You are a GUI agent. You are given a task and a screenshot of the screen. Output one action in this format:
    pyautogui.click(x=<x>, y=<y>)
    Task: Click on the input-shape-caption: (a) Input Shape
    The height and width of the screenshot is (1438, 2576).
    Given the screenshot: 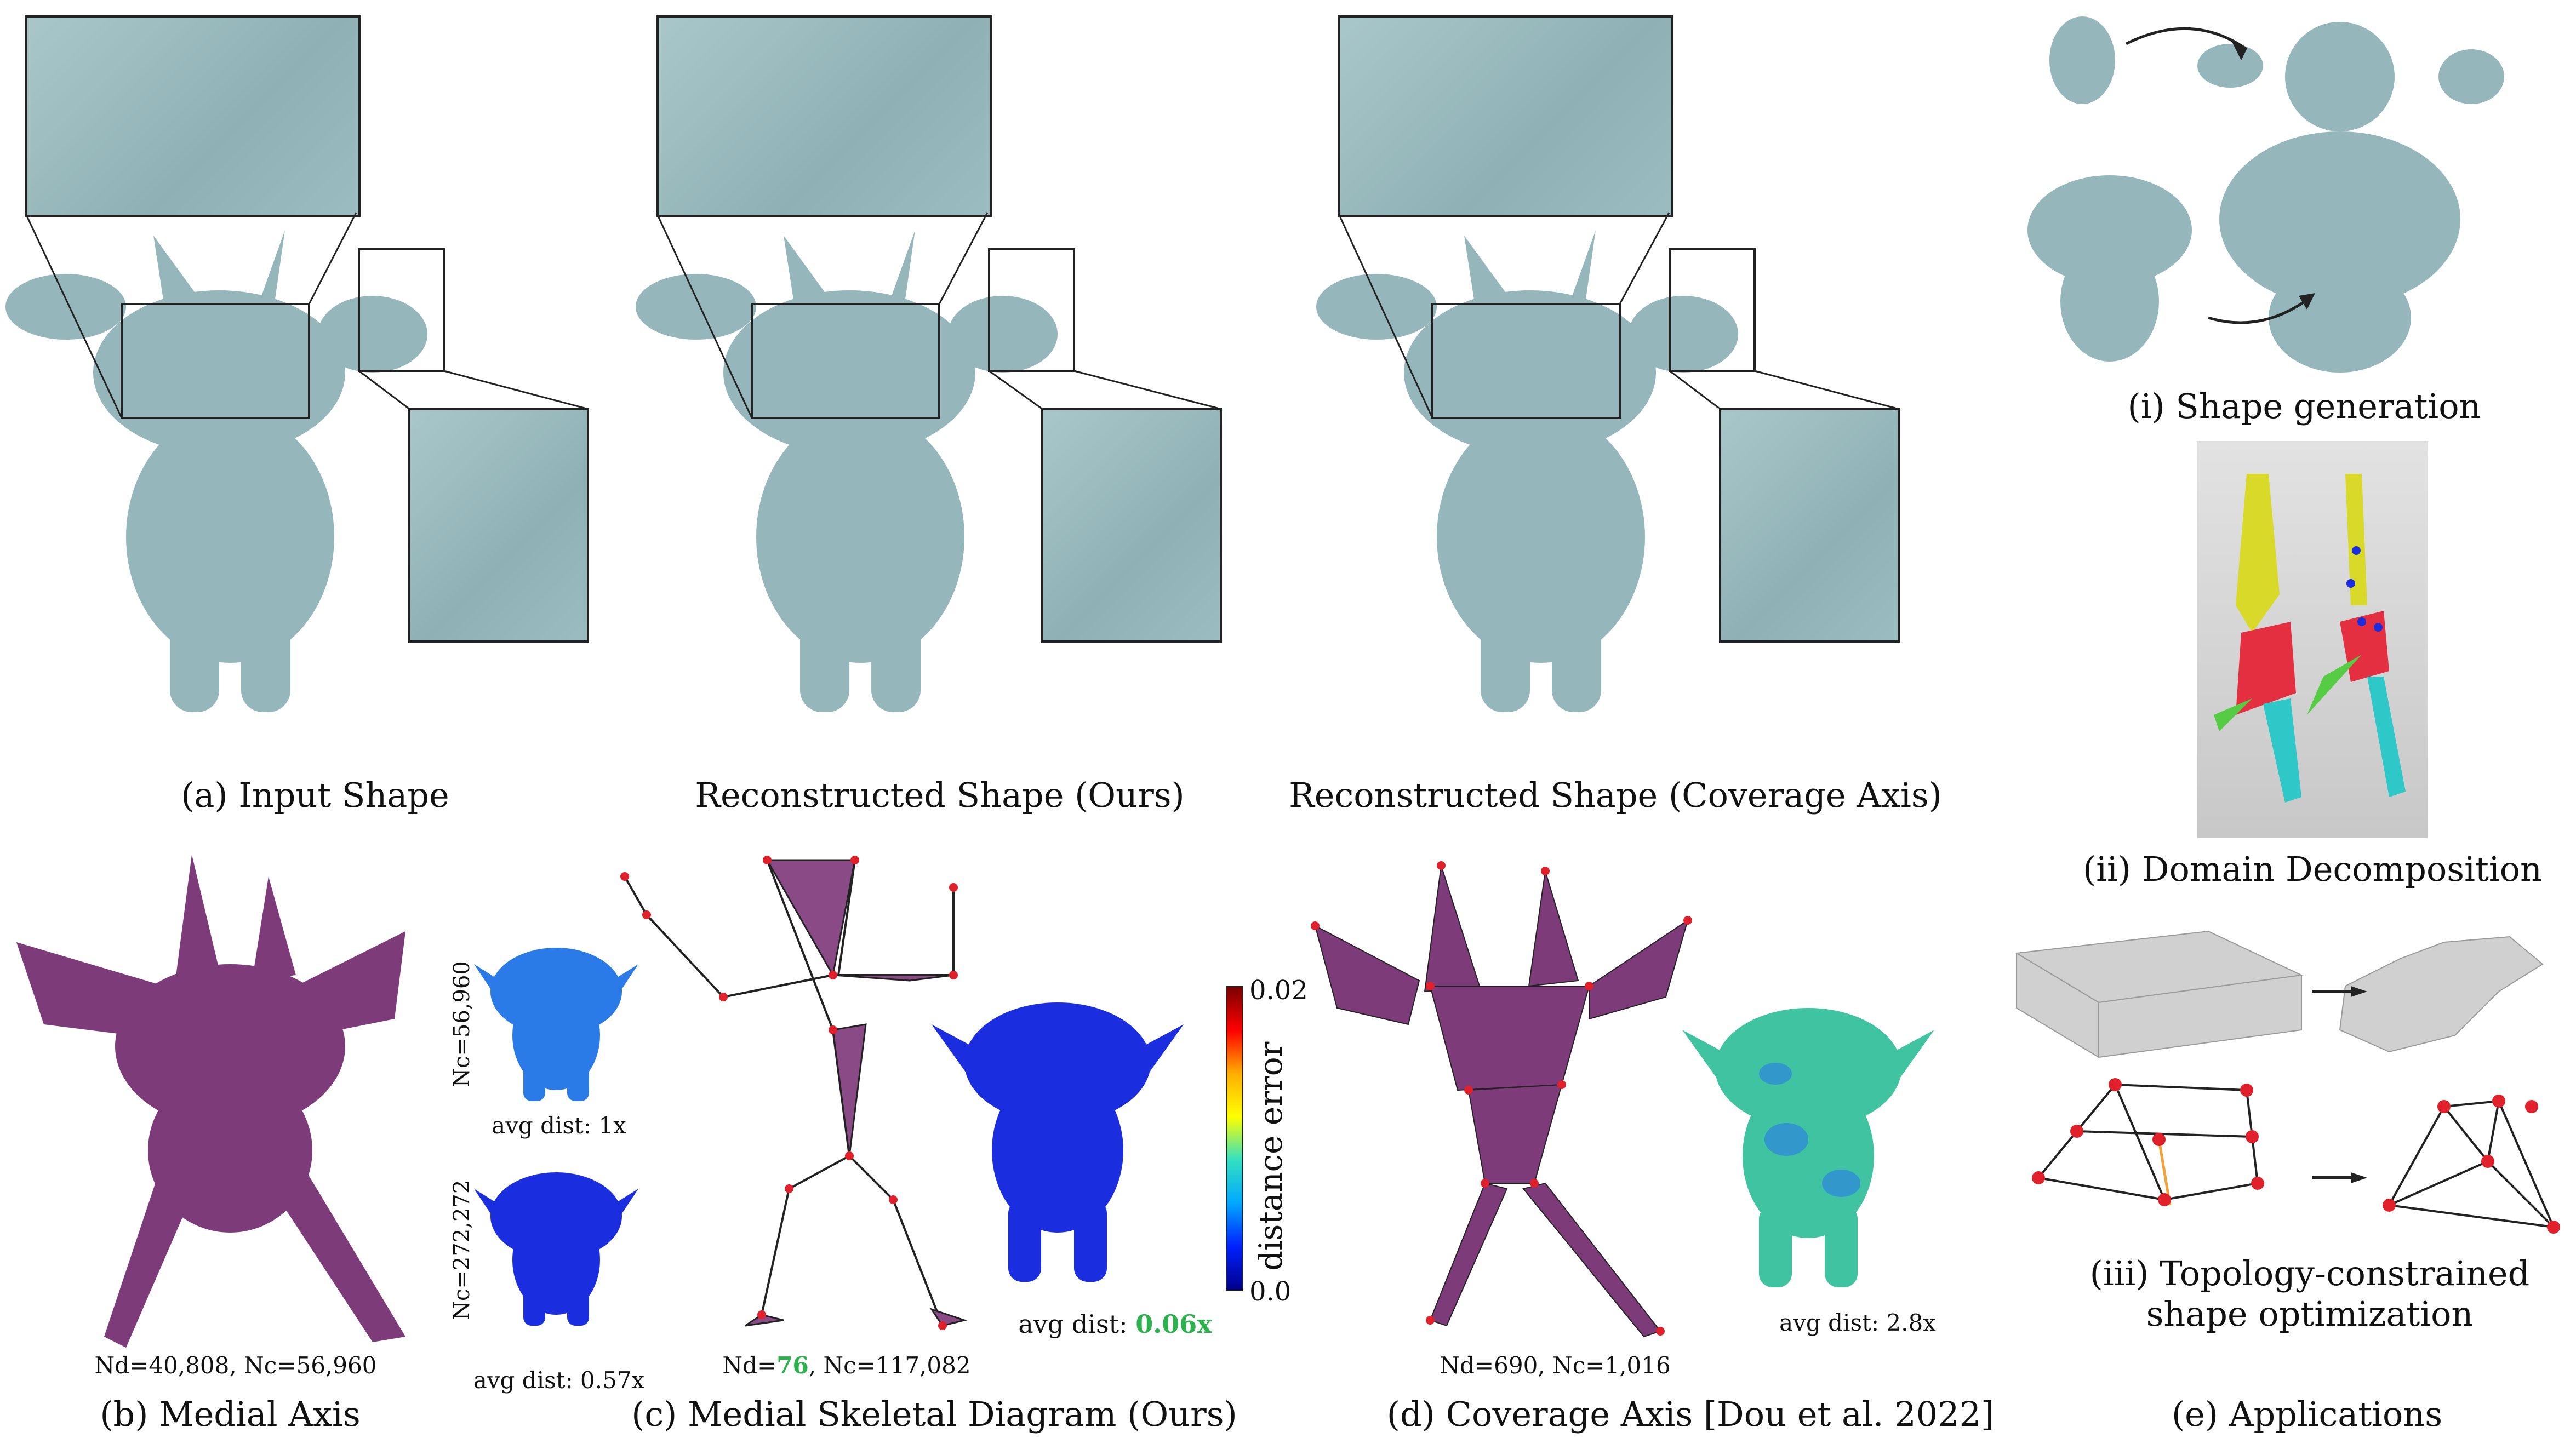 What is the action you would take?
    pyautogui.click(x=315, y=795)
    